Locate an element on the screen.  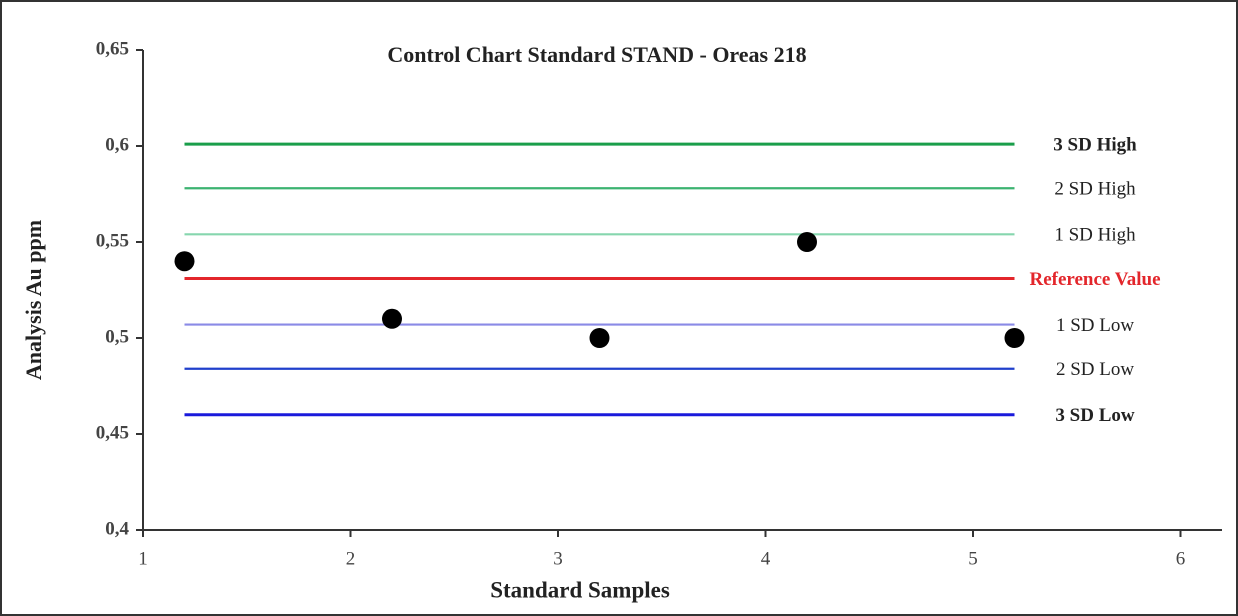
reference-label: 2 SD High is located at coordinates (1095, 189).